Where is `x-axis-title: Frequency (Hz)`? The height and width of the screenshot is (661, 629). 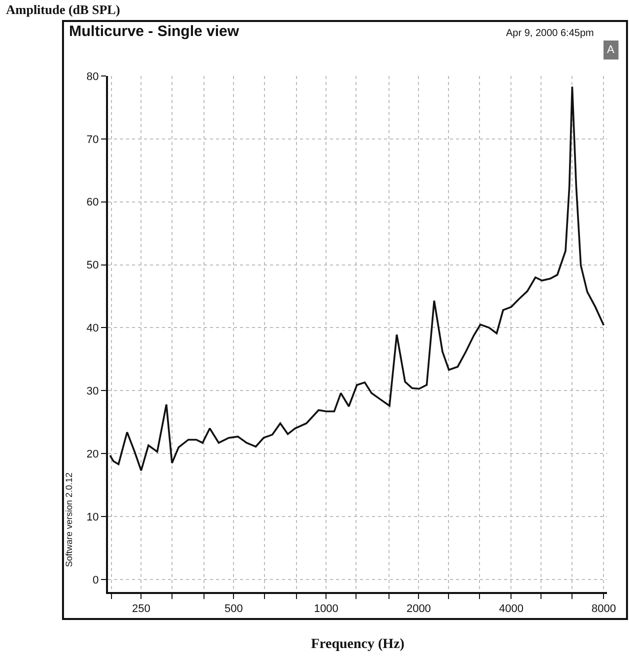 x-axis-title: Frequency (Hz) is located at coordinates (358, 644).